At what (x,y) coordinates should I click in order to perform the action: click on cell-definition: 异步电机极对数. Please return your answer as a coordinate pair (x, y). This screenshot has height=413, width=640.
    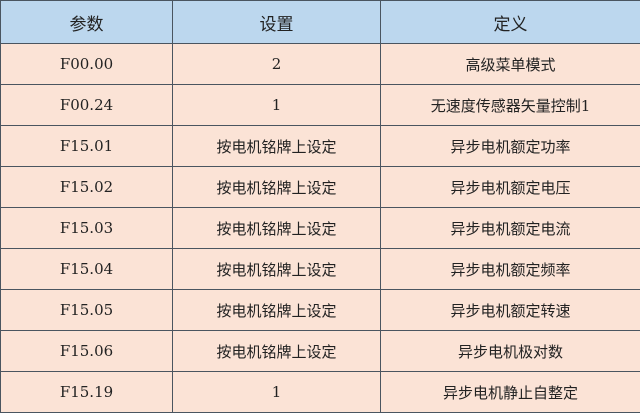
    Looking at the image, I should click on (510, 351).